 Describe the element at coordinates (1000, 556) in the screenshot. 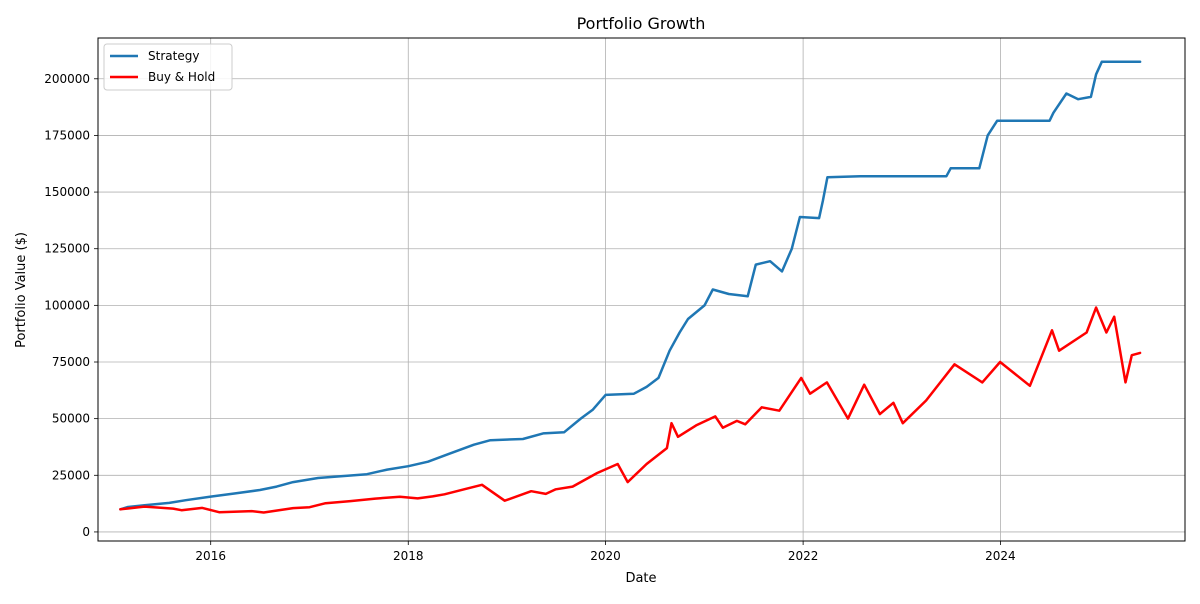

I see `x-tick-label: 2024` at that location.